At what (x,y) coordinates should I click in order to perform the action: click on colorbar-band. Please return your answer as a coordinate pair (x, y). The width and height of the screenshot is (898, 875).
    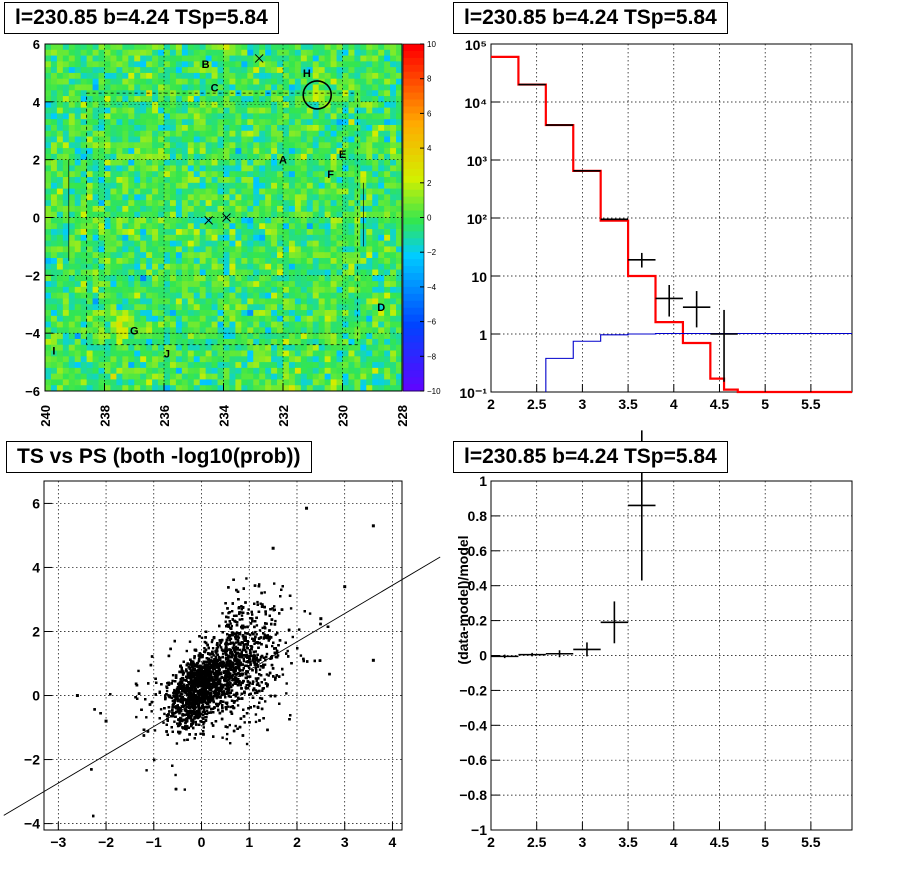
    Looking at the image, I should click on (413, 131).